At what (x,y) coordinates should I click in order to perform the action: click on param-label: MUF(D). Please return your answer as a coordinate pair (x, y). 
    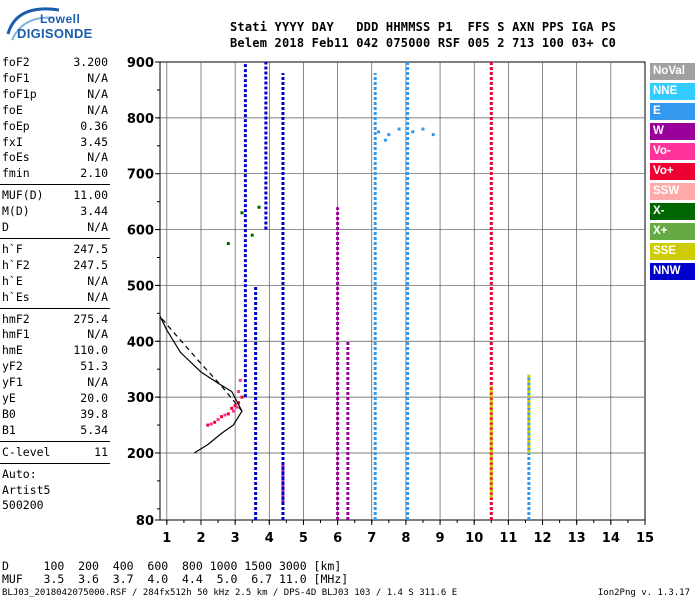
    Looking at the image, I should click on (23, 195).